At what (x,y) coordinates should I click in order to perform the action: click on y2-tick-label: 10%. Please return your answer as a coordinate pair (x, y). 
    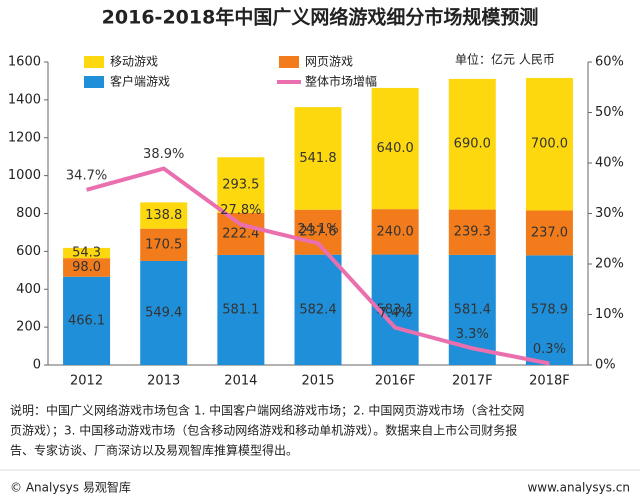
    Looking at the image, I should click on (609, 314).